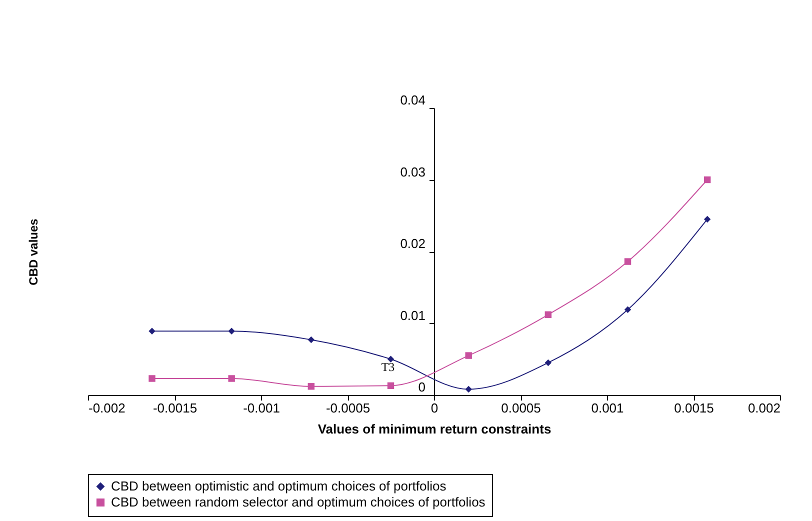  I want to click on y-tick-label: 0.02, so click(413, 243).